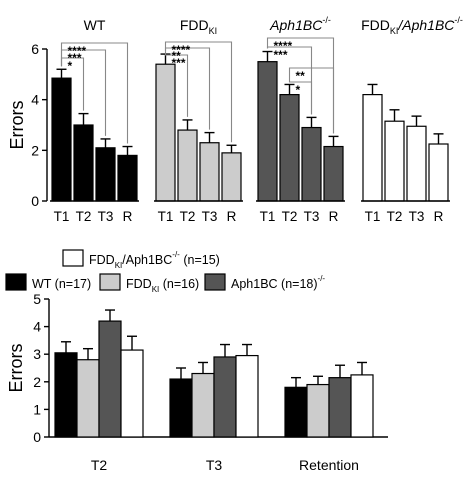 This screenshot has height=483, width=474. Describe the element at coordinates (176, 254) in the screenshot. I see `legend-label-double-sup: -/-` at that location.